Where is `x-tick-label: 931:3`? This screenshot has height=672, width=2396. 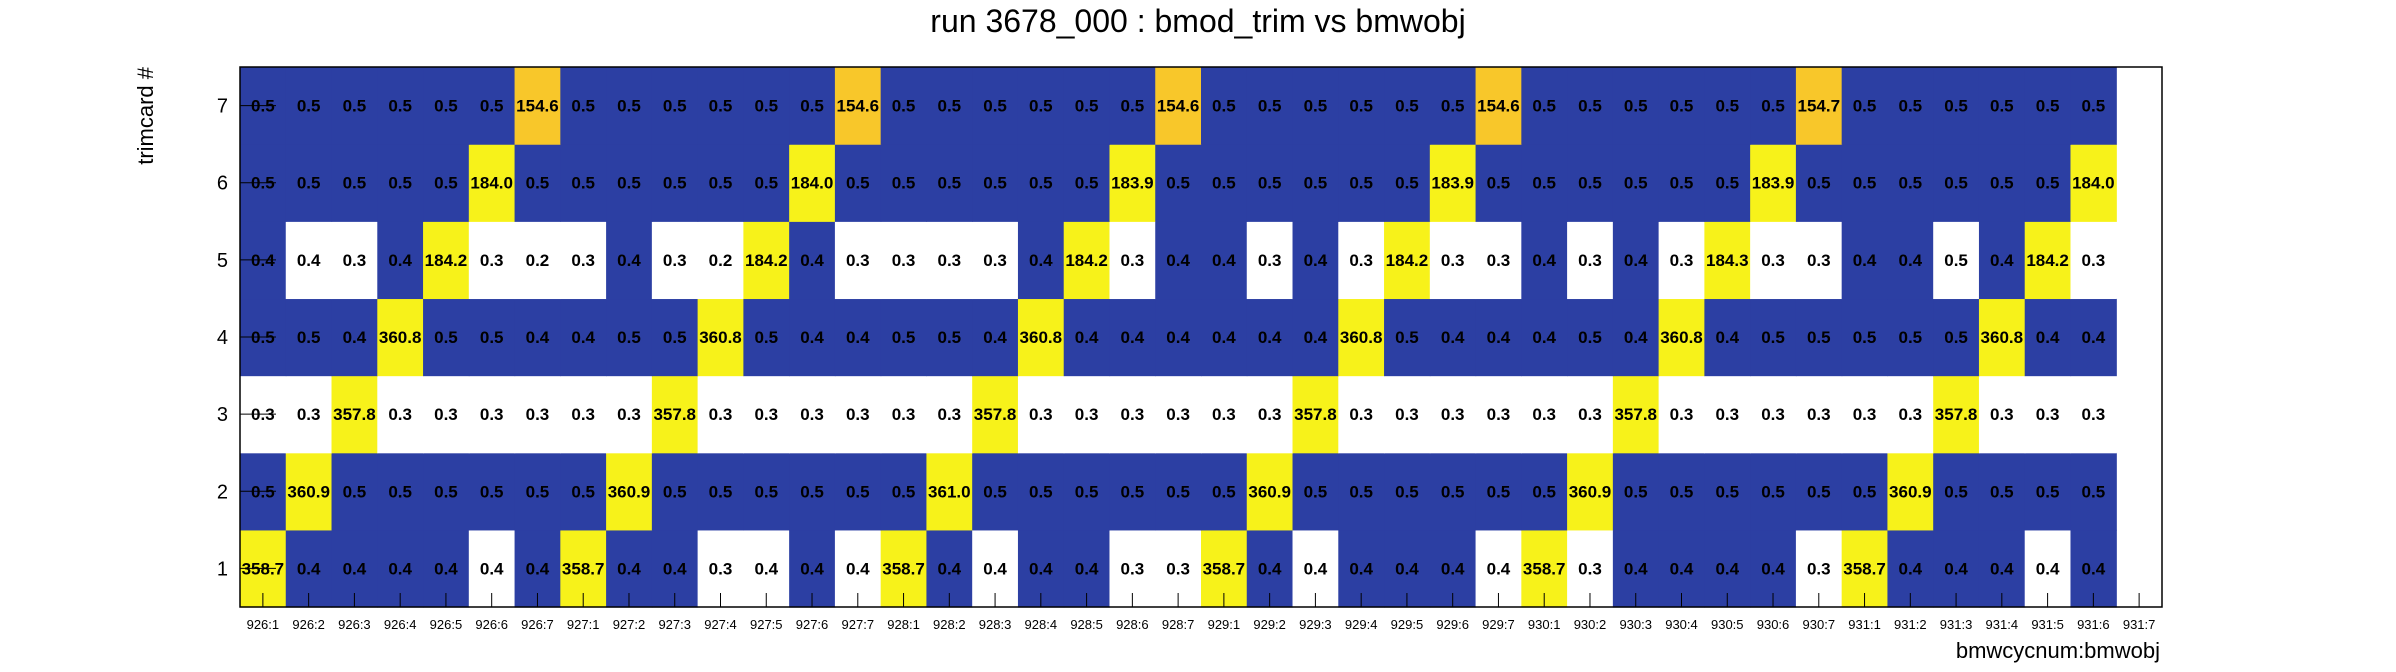 x-tick-label: 931:3 is located at coordinates (1956, 624).